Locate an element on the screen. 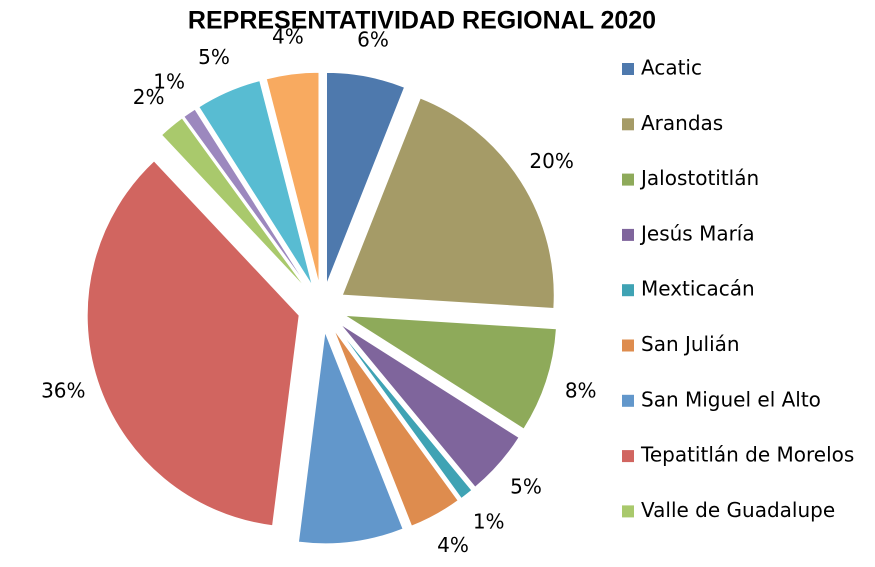  legend-label: Valle de Guadalupe is located at coordinates (738, 510).